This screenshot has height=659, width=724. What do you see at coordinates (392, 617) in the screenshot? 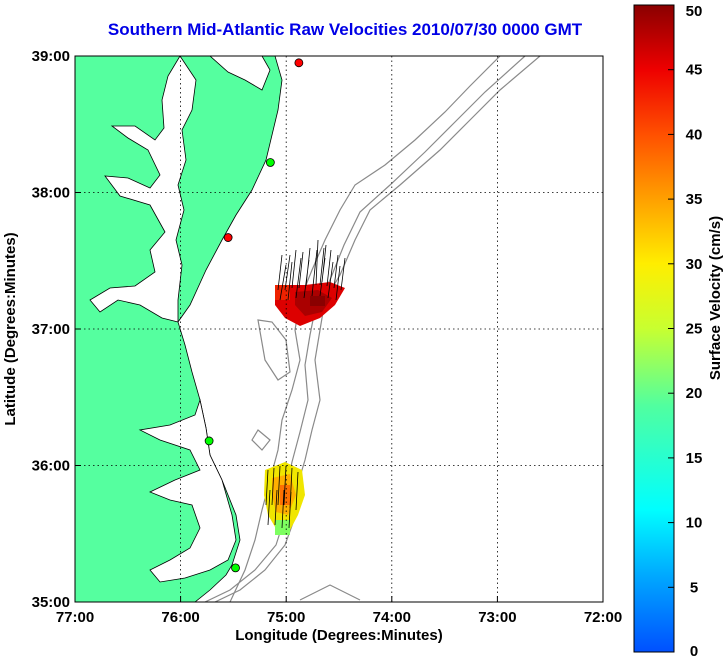
I see `x-tick-label: 74:00` at bounding box center [392, 617].